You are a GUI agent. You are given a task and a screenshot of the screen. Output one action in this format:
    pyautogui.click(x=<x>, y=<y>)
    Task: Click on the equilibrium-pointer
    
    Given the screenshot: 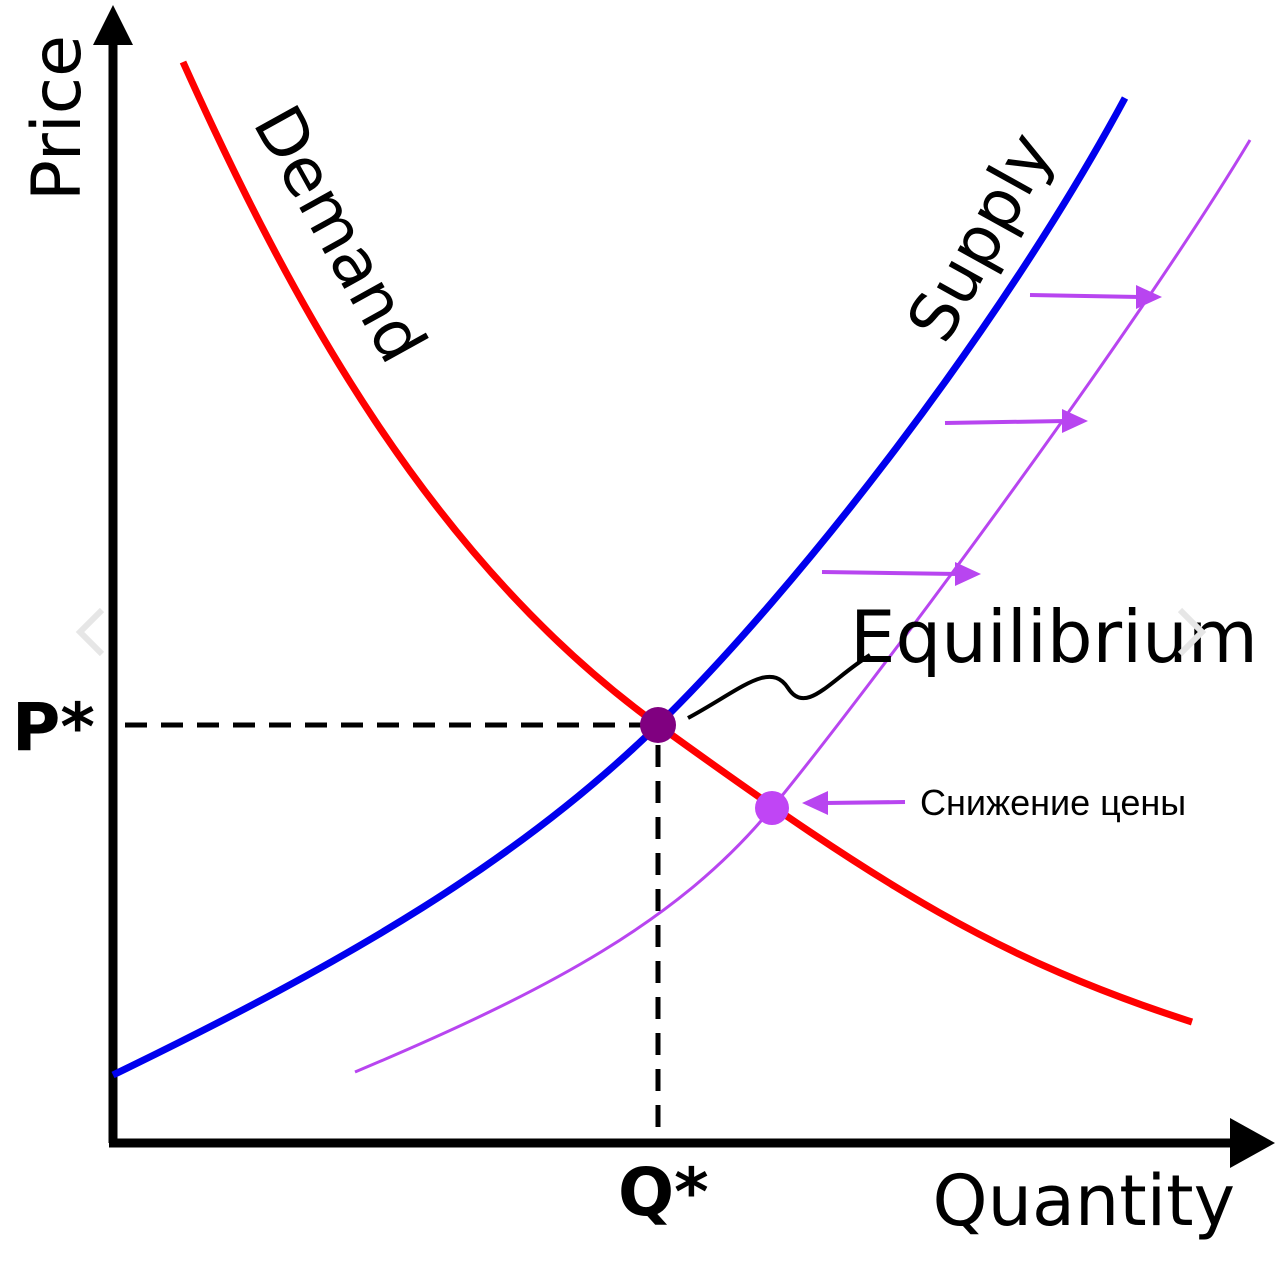 What is the action you would take?
    pyautogui.click(x=779, y=686)
    